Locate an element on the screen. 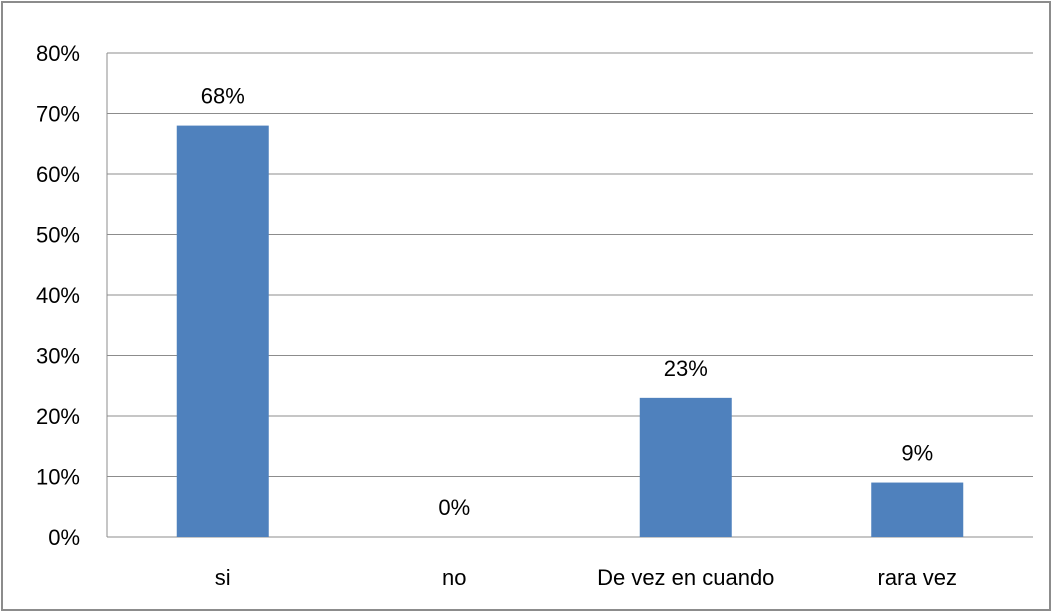 The height and width of the screenshot is (614, 1055). x-category-label-2: De vez en cuando is located at coordinates (685, 577).